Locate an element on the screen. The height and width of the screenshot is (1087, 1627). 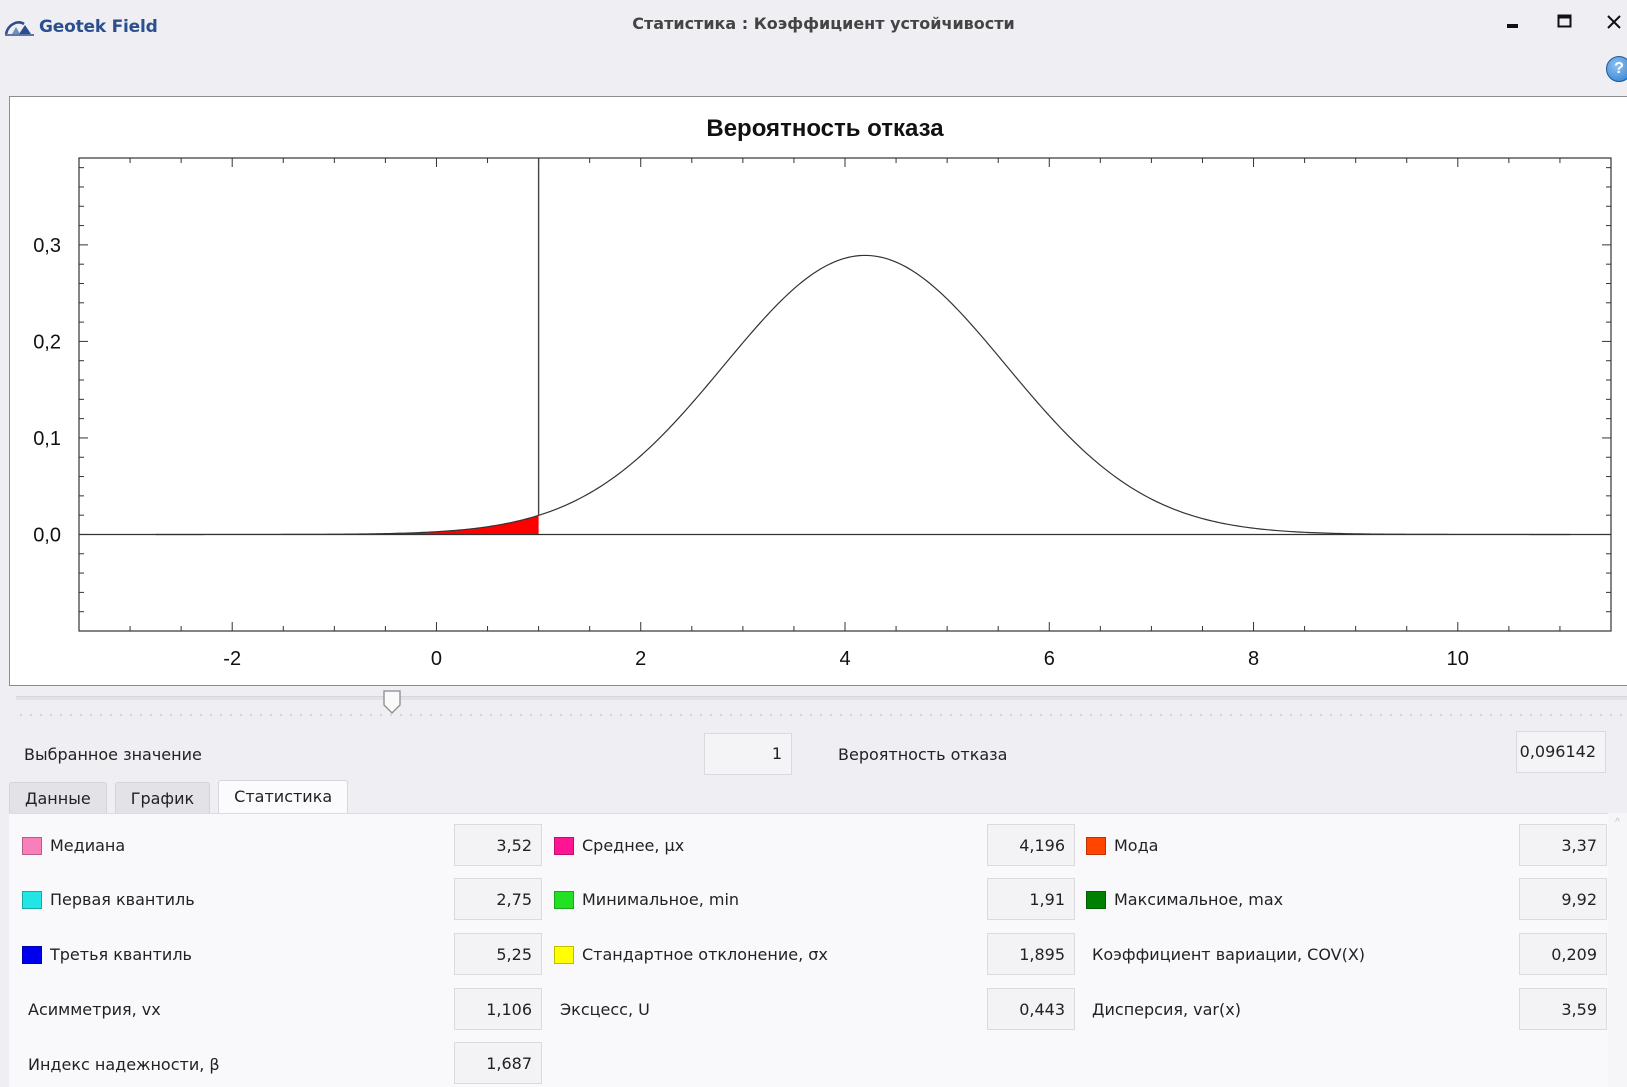
cov-label: Коэффициент вариации, COV(X) is located at coordinates (1229, 954).